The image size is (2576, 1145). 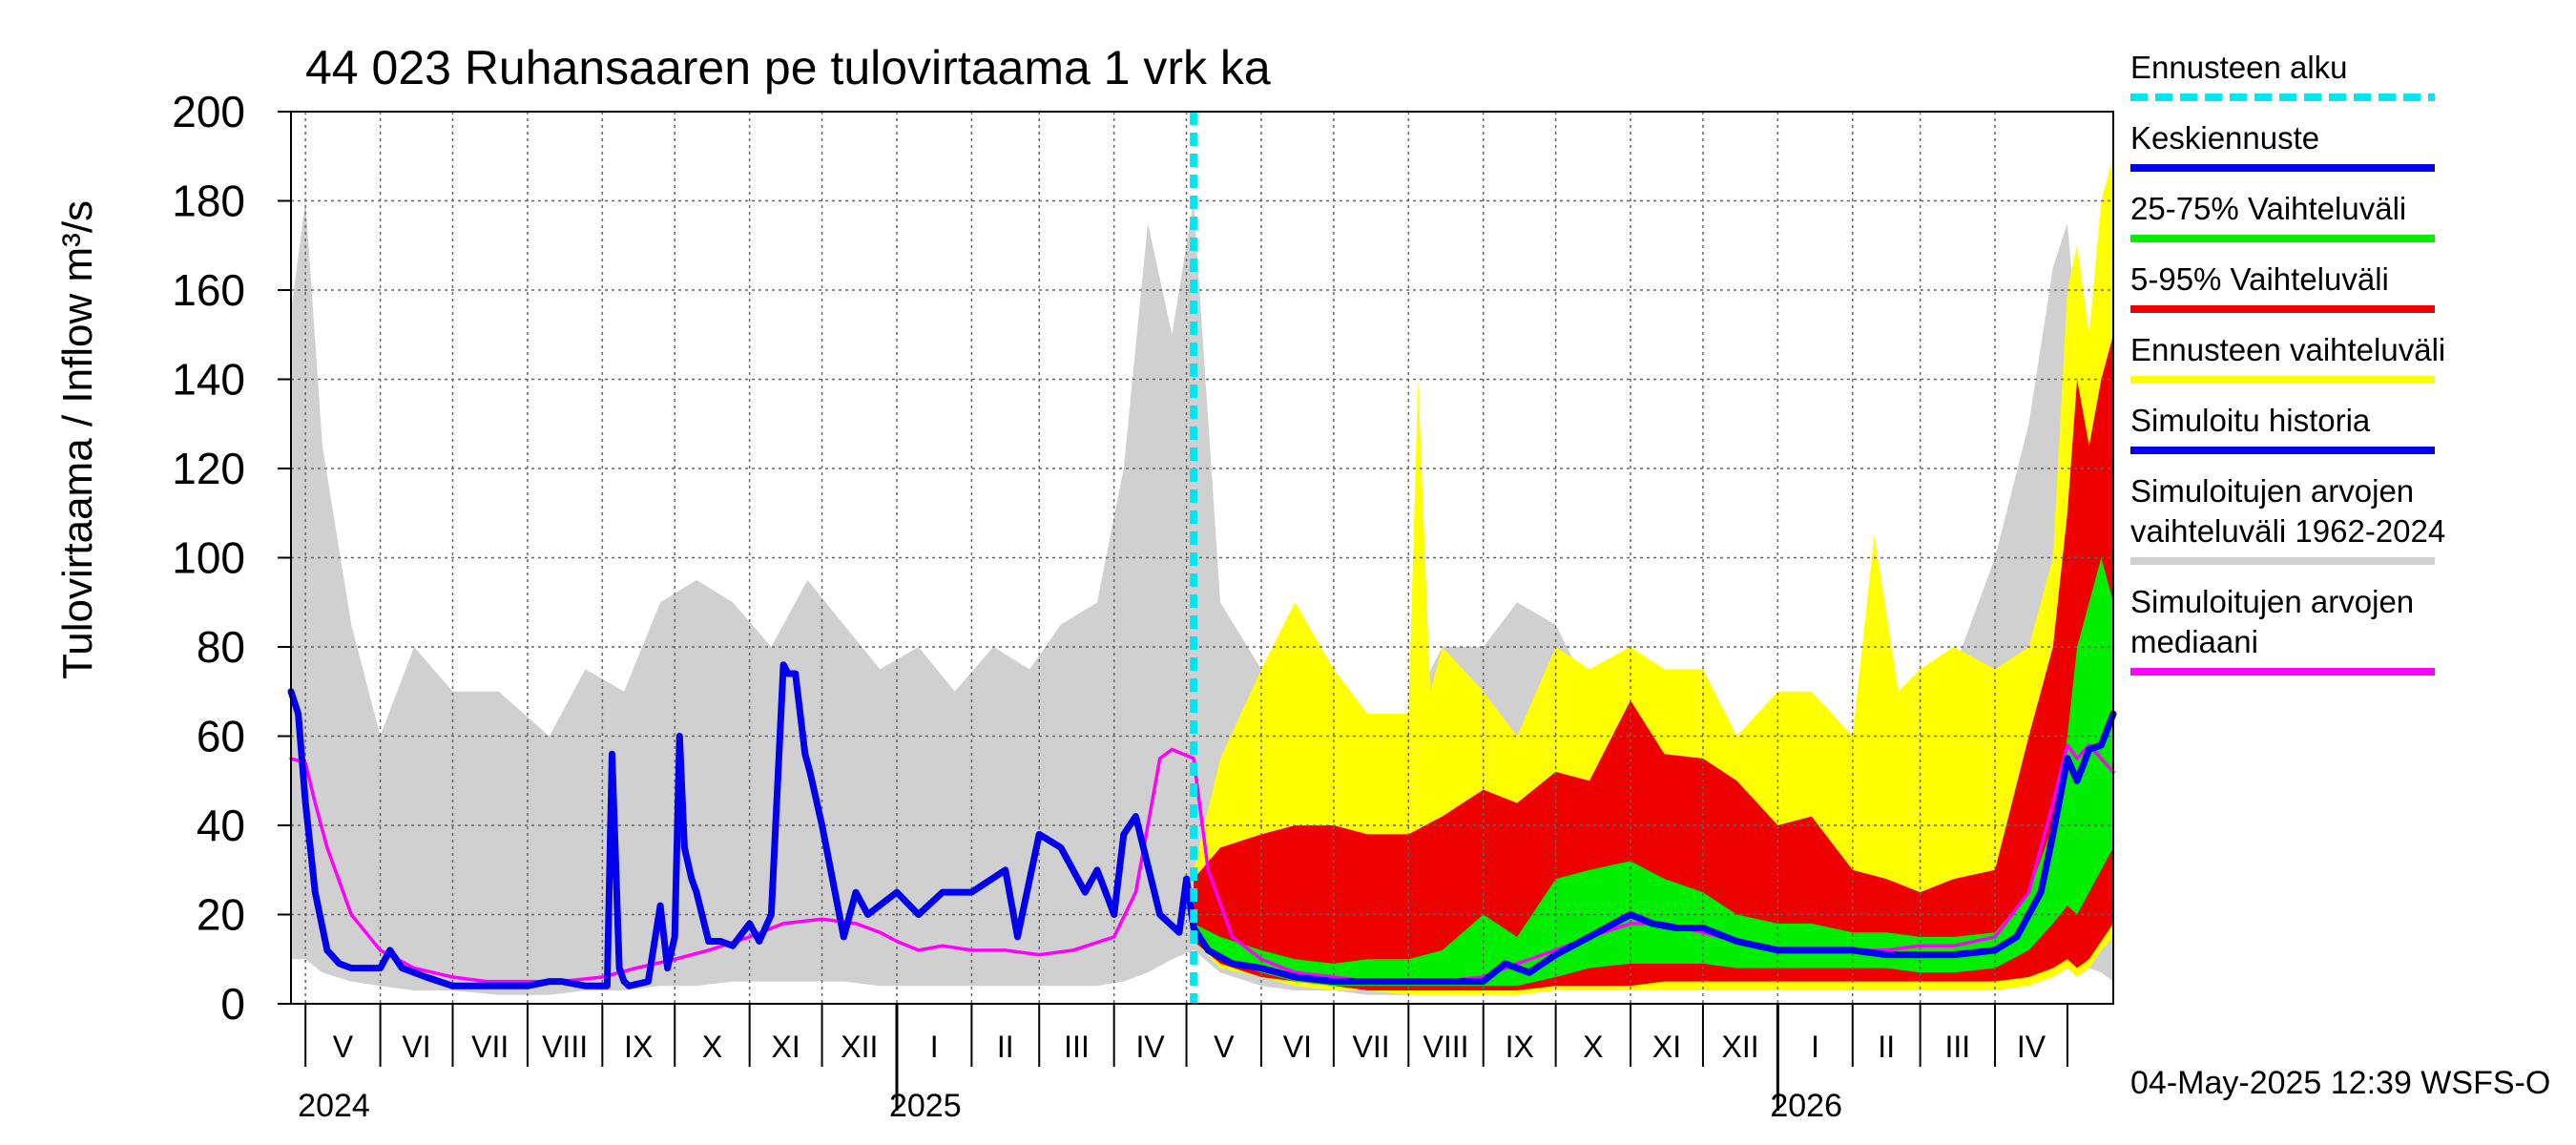 I want to click on y-tick-label: 160, so click(x=208, y=290).